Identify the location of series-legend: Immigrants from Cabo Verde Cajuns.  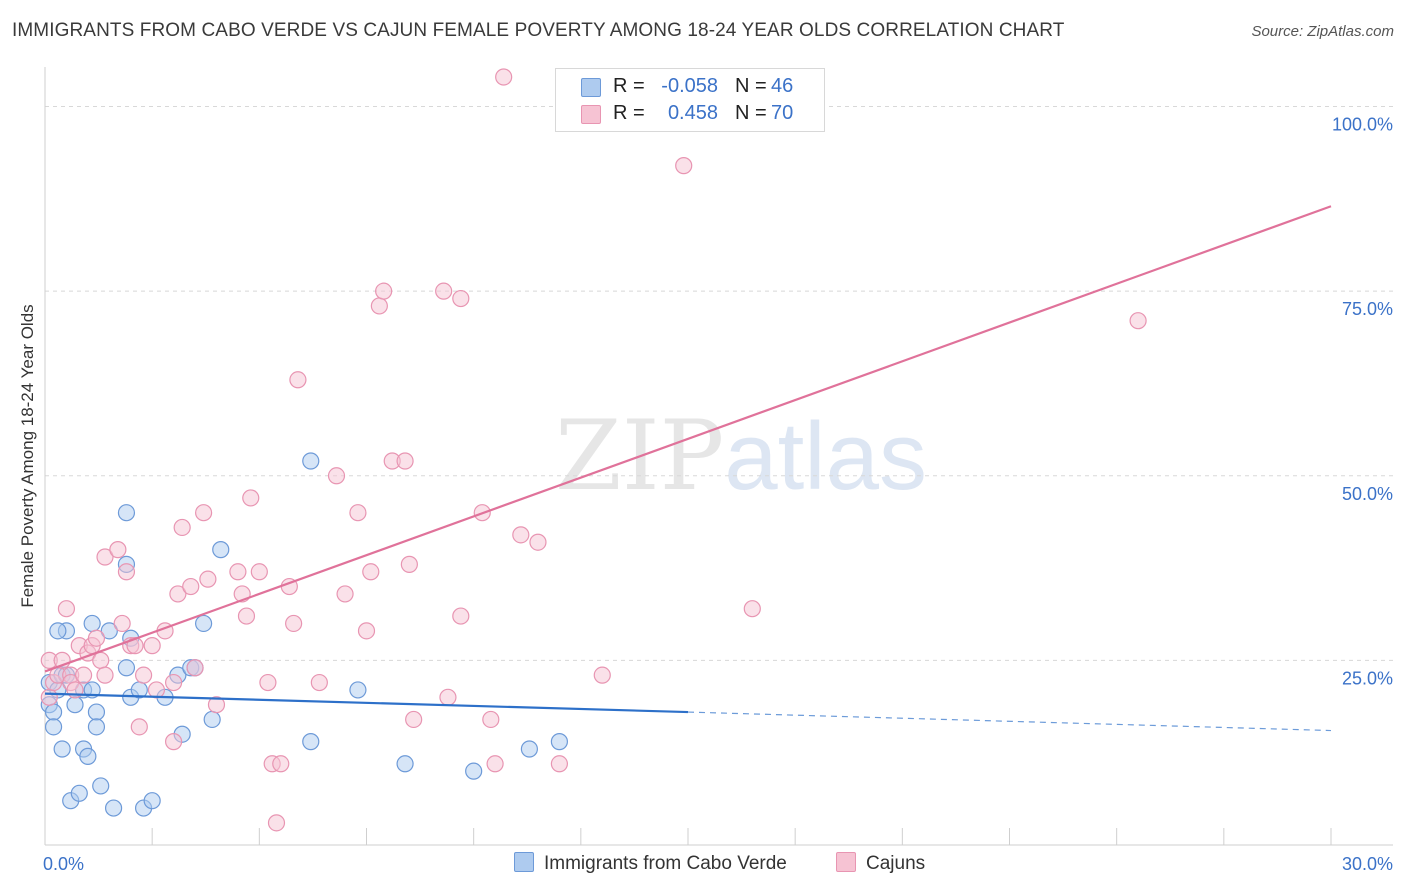
(703, 864).